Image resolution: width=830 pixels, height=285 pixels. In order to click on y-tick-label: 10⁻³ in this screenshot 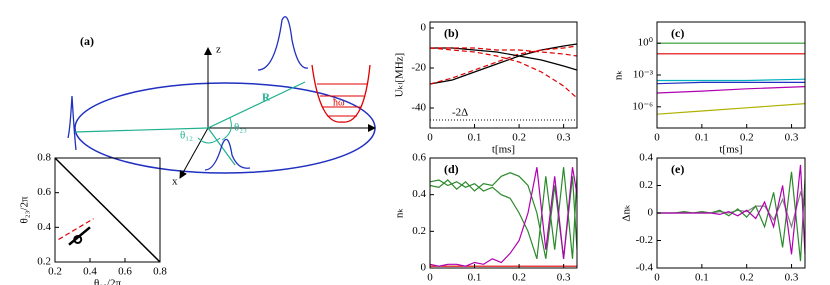, I will do `click(643, 75)`.